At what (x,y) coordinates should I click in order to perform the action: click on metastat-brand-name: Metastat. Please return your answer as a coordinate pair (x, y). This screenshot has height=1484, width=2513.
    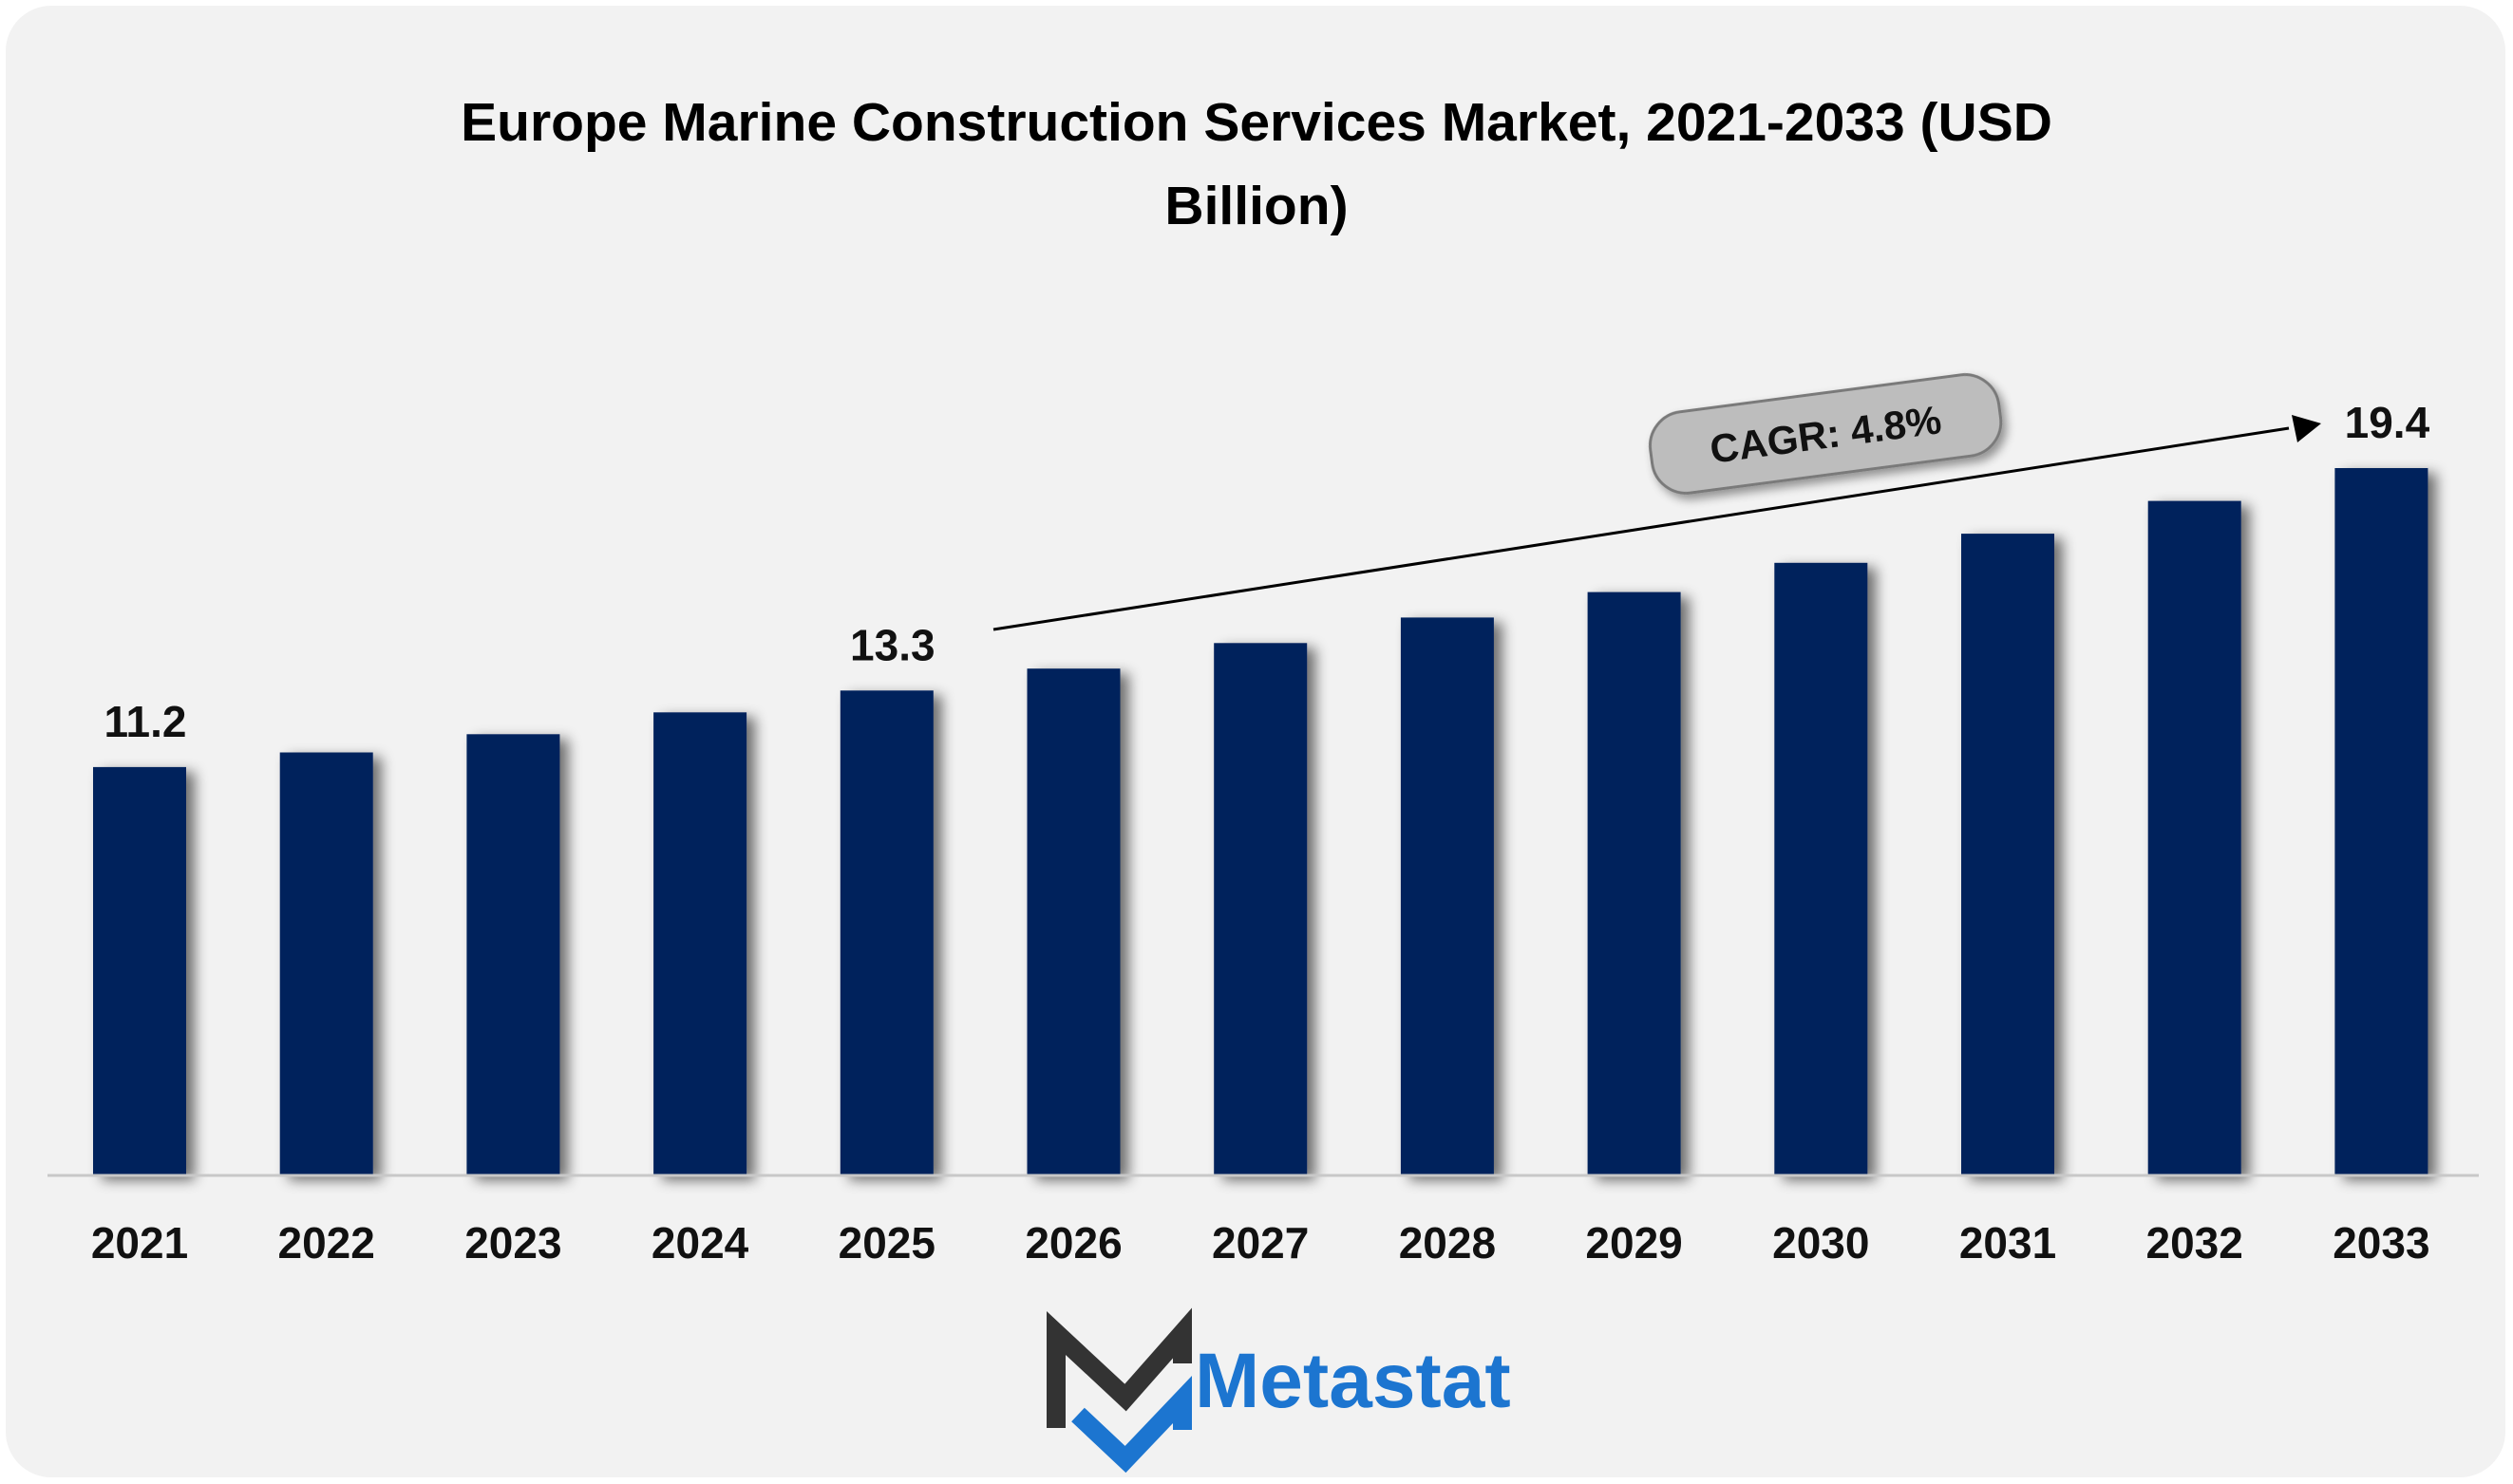
    Looking at the image, I should click on (1353, 1381).